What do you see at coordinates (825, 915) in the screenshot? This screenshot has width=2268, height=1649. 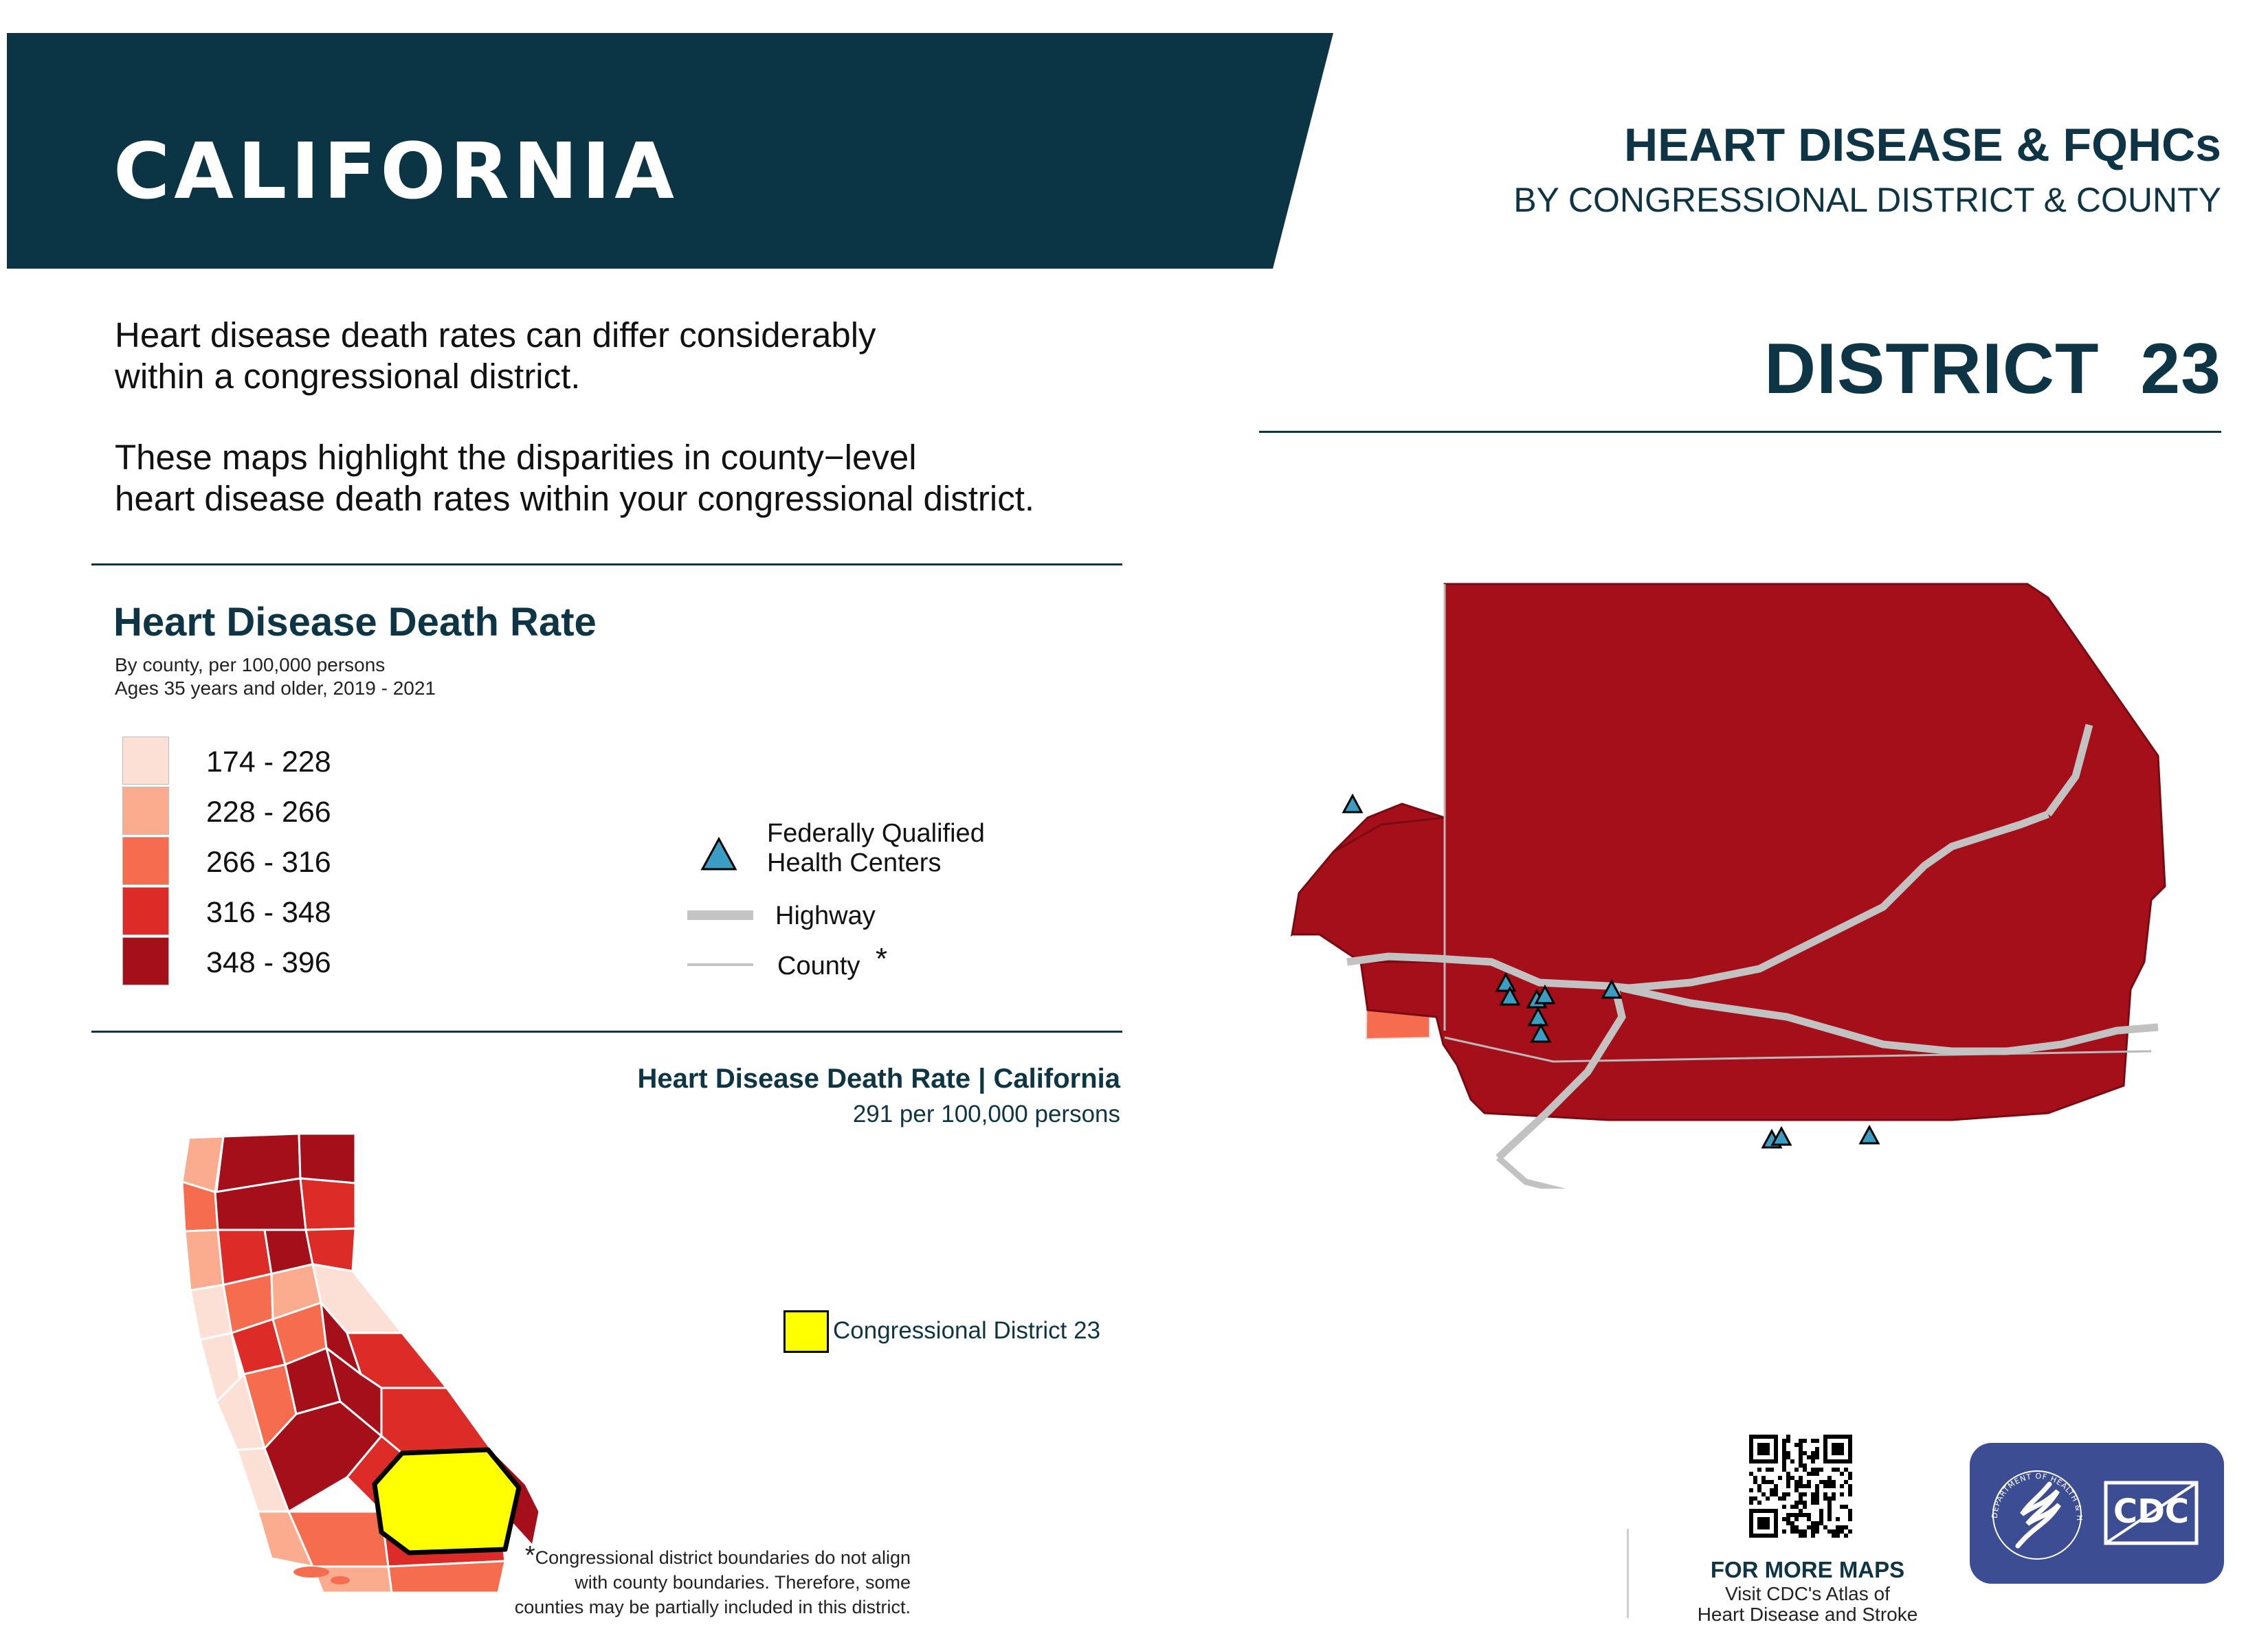 I see `highway-legend-label: Highway` at bounding box center [825, 915].